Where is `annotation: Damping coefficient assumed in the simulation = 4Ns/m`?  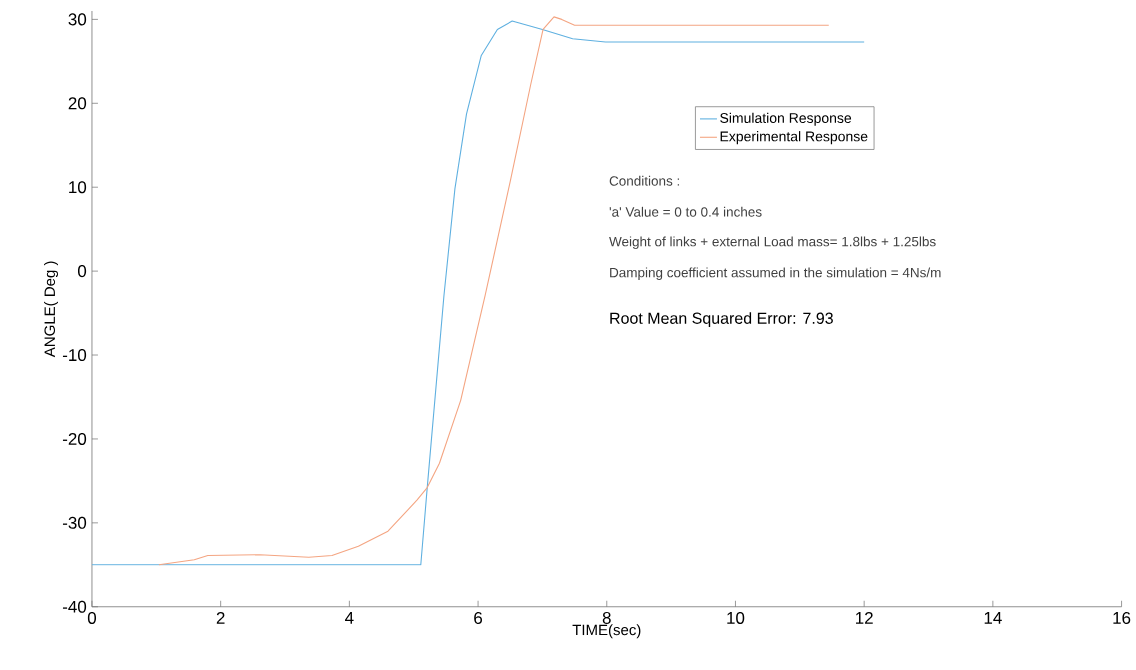
annotation: Damping coefficient assumed in the simulation = 4Ns/m is located at coordinates (775, 274).